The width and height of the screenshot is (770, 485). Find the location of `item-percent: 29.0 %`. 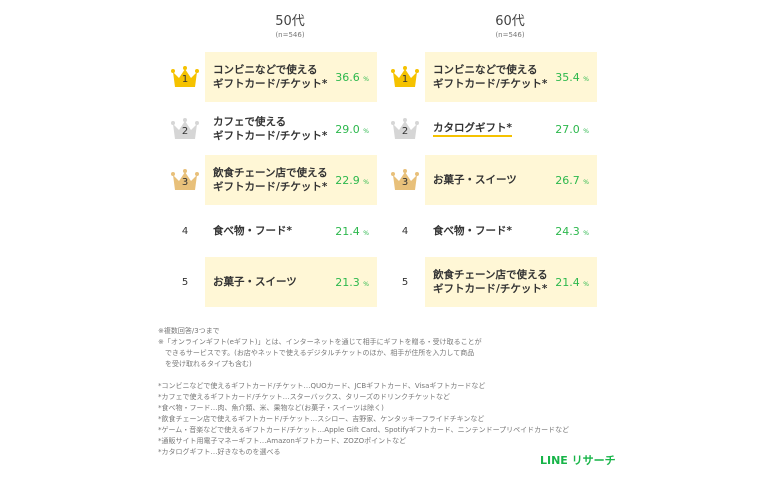

item-percent: 29.0 % is located at coordinates (352, 129).